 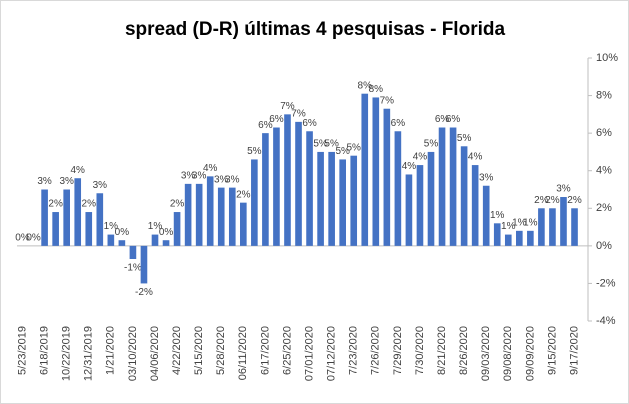 I want to click on x-tick-label: 8/21/2020, so click(x=442, y=350).